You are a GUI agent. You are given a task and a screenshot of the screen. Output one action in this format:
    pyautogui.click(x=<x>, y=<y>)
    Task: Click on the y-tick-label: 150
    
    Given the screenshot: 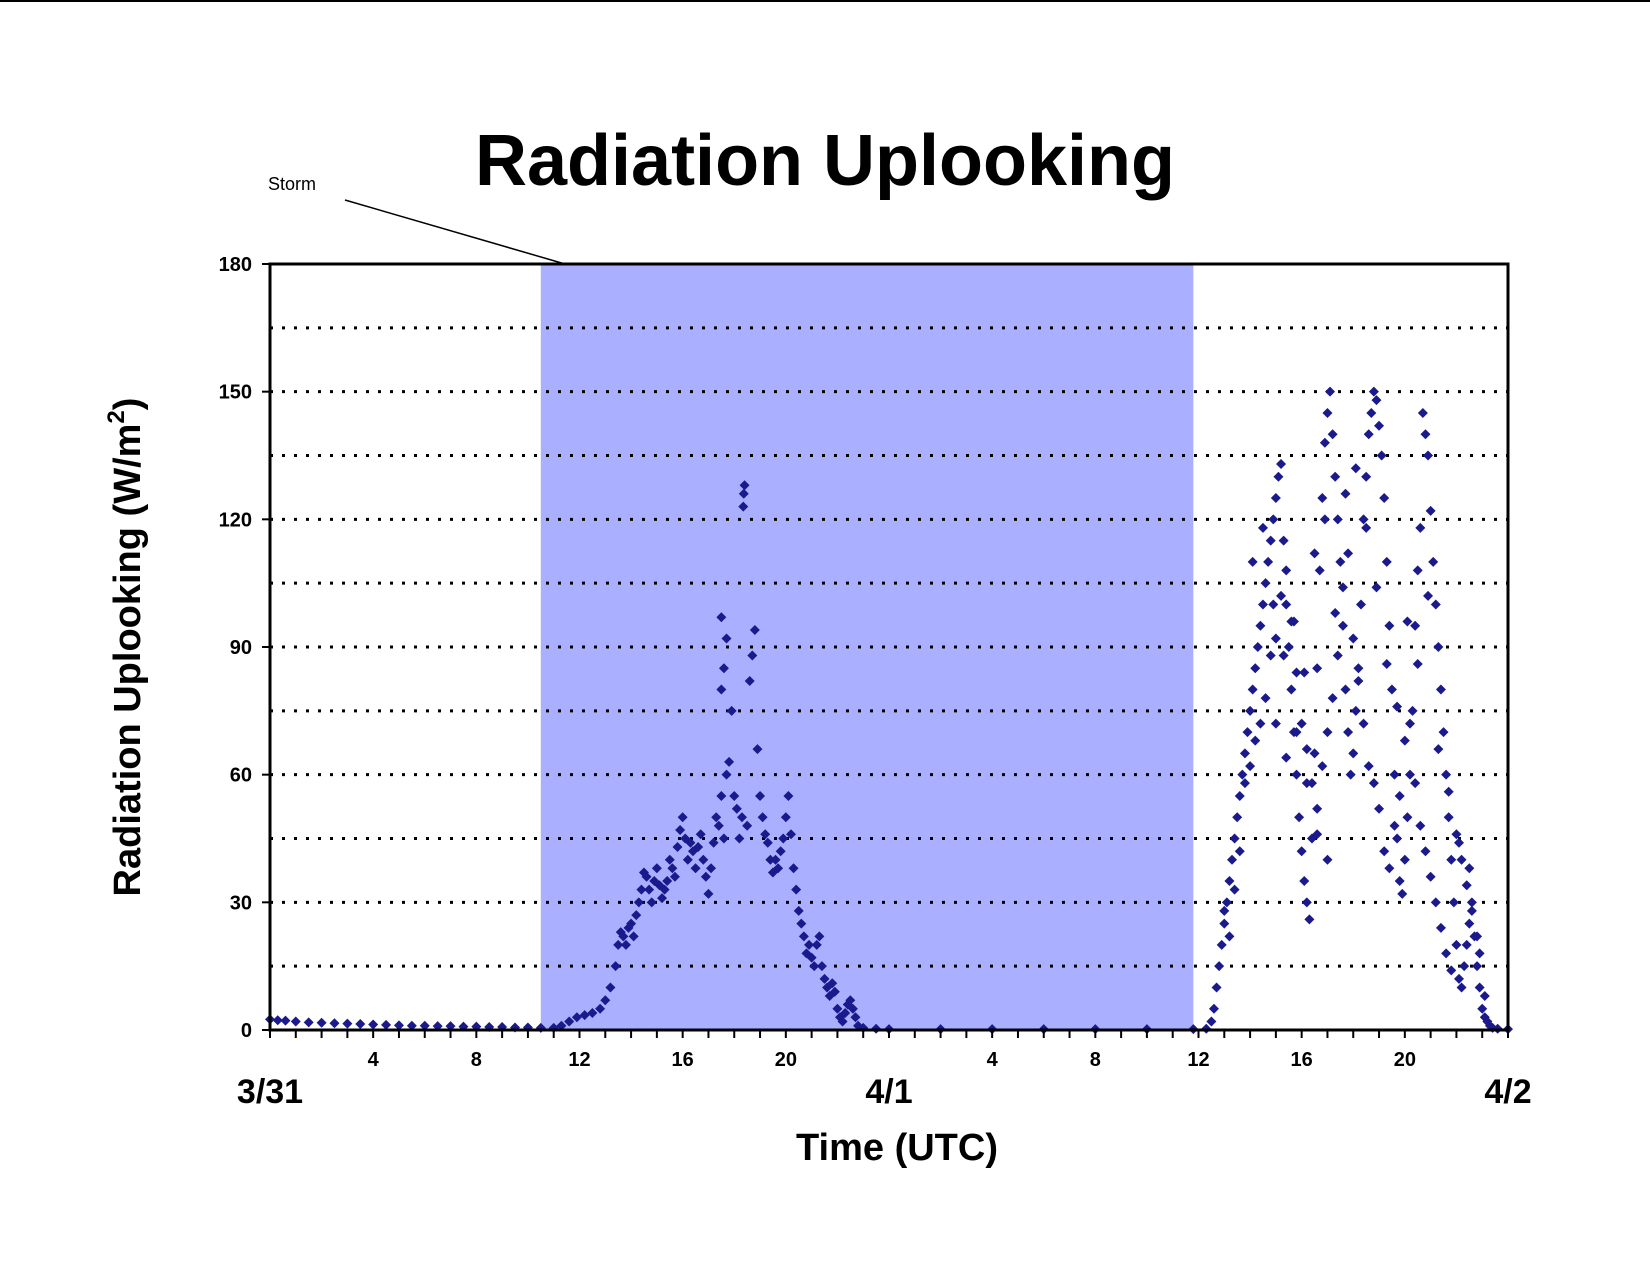 What is the action you would take?
    pyautogui.click(x=235, y=393)
    